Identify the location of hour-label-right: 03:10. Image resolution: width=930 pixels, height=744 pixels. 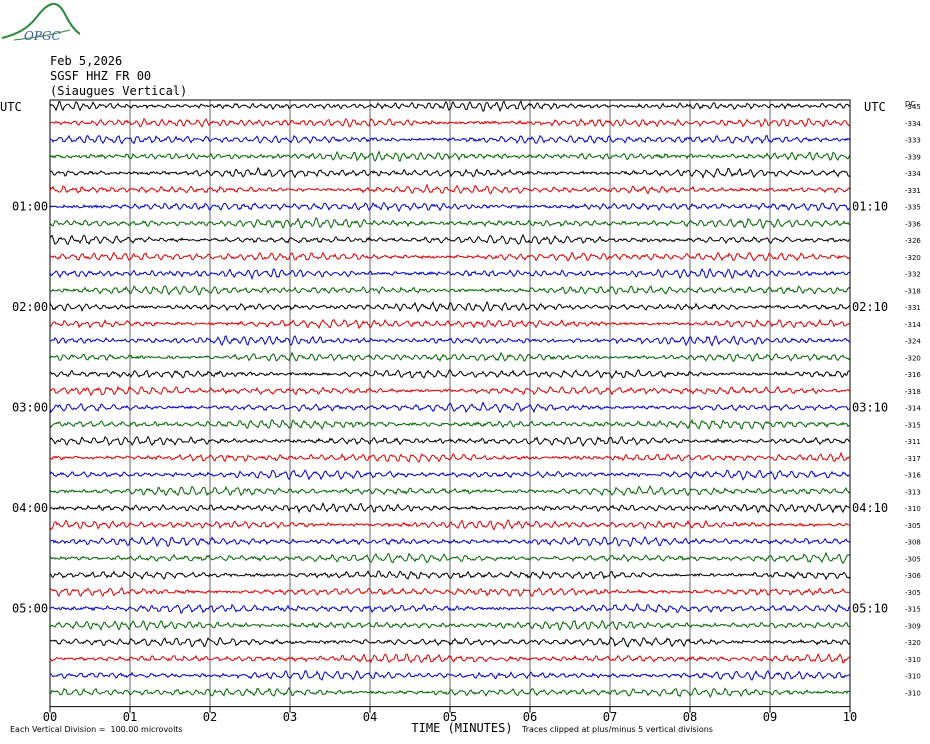
(870, 408).